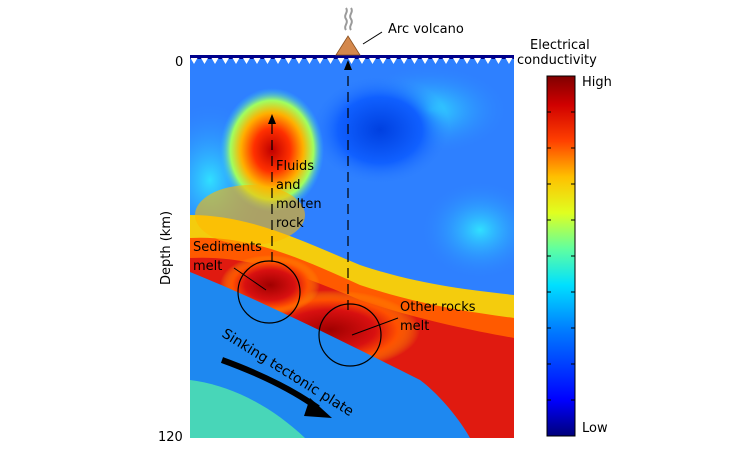  What do you see at coordinates (299, 204) in the screenshot?
I see `fluids-line-3: molten` at bounding box center [299, 204].